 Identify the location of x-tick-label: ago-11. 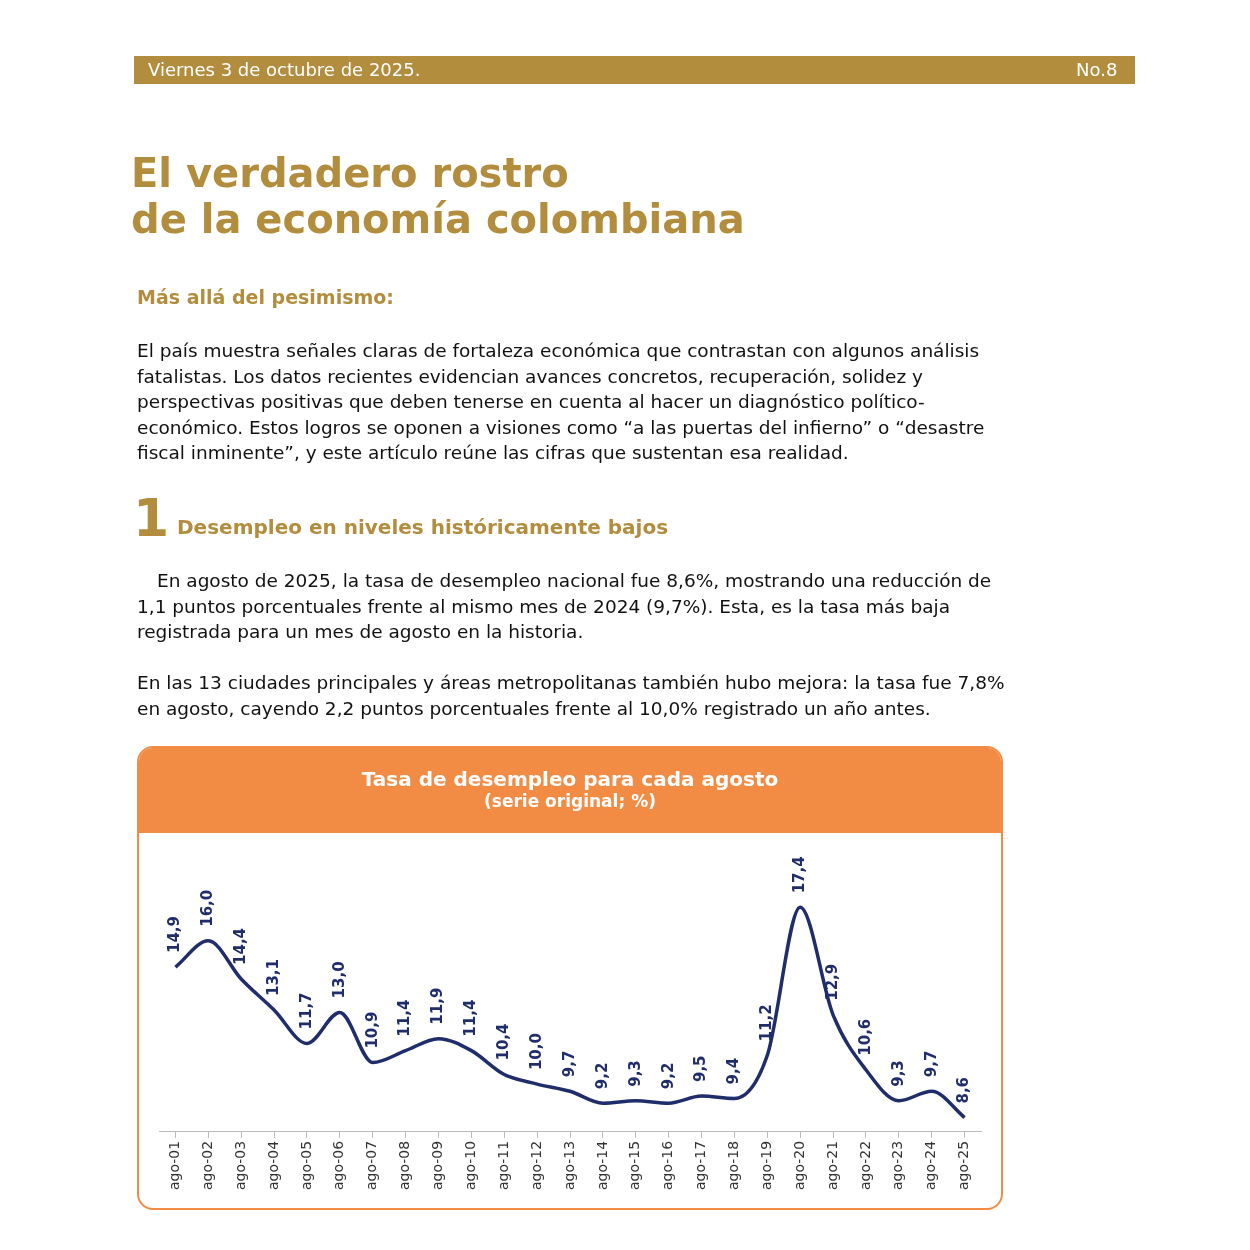
(502, 1165).